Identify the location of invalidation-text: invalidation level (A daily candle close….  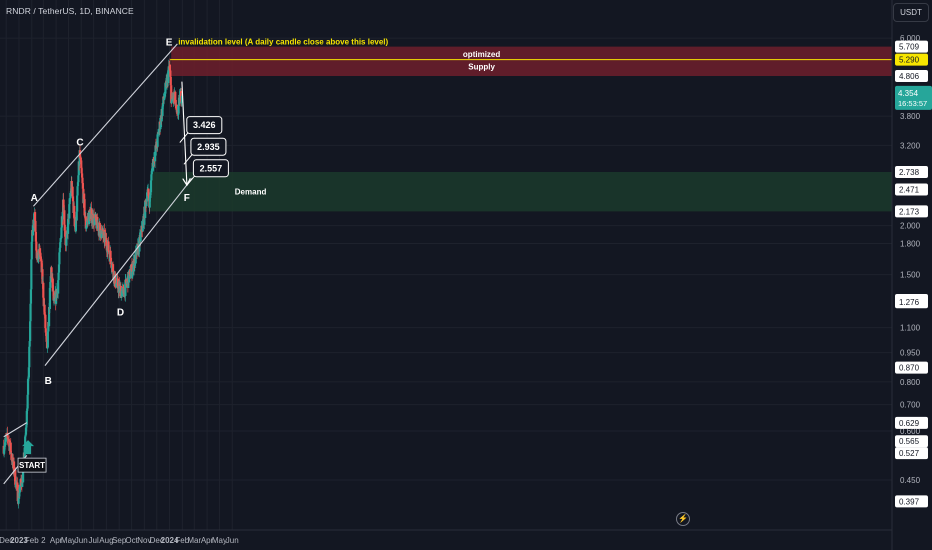
(283, 42).